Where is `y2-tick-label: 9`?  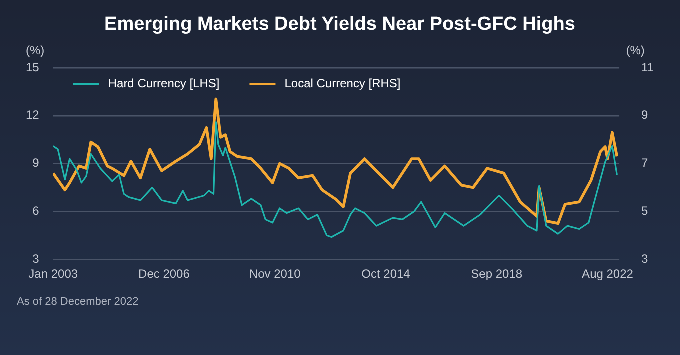 y2-tick-label: 9 is located at coordinates (645, 115).